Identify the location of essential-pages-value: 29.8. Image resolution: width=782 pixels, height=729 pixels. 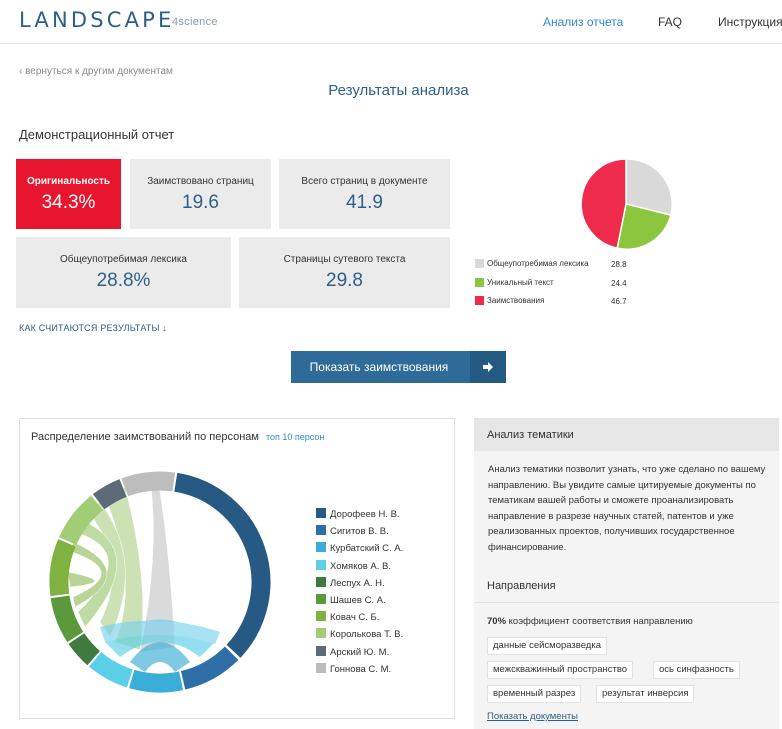
(344, 280).